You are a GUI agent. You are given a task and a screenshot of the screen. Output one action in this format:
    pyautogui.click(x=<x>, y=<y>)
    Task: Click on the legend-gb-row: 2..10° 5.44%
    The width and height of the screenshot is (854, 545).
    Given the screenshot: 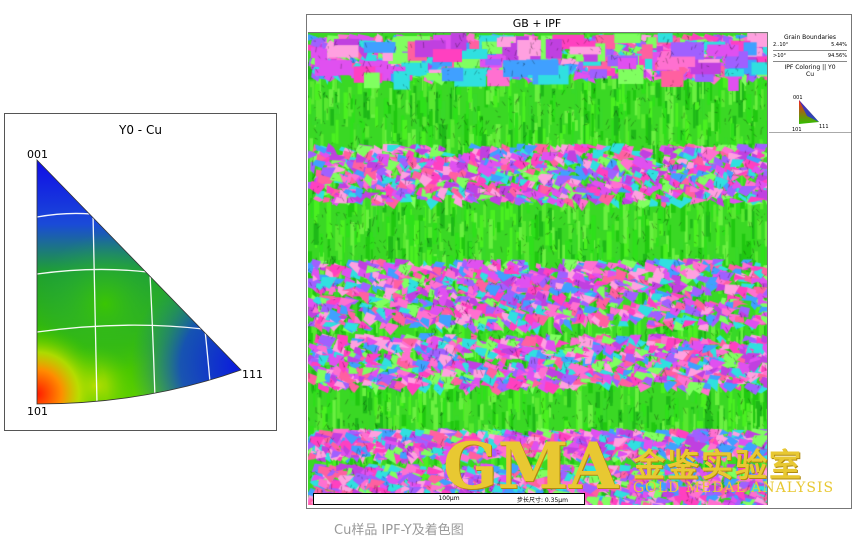 What is the action you would take?
    pyautogui.click(x=810, y=45)
    